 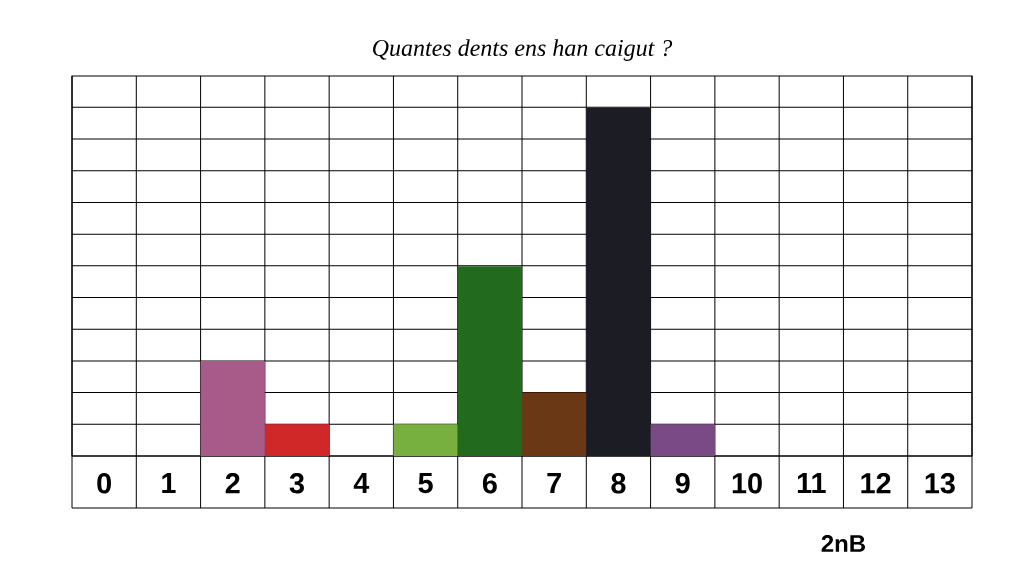 I want to click on x-tick-label: 6, so click(x=489, y=483).